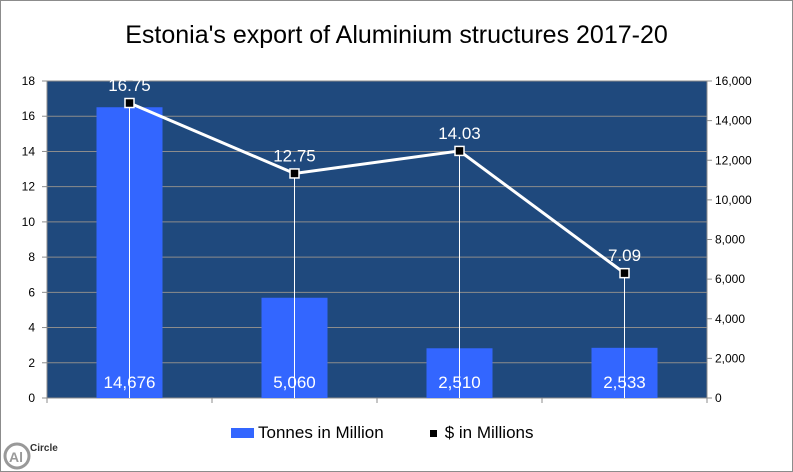 Image resolution: width=793 pixels, height=472 pixels. I want to click on legend-marker-dollars, so click(433, 433).